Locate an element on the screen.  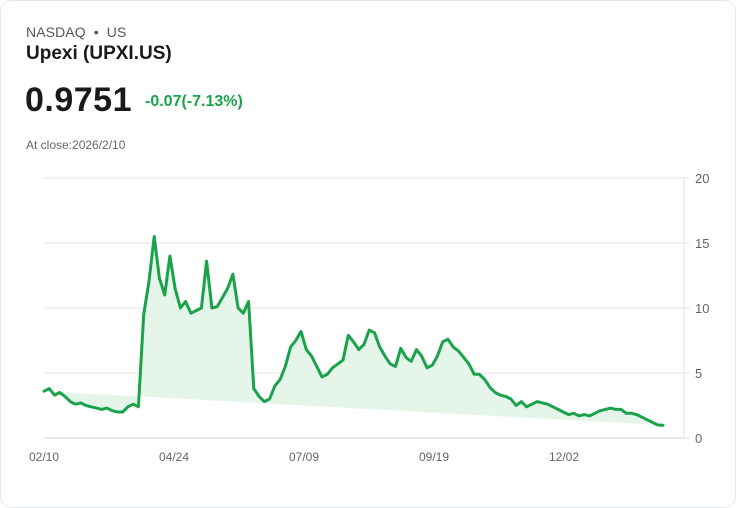
exchange-name: NASDAQ is located at coordinates (56, 32).